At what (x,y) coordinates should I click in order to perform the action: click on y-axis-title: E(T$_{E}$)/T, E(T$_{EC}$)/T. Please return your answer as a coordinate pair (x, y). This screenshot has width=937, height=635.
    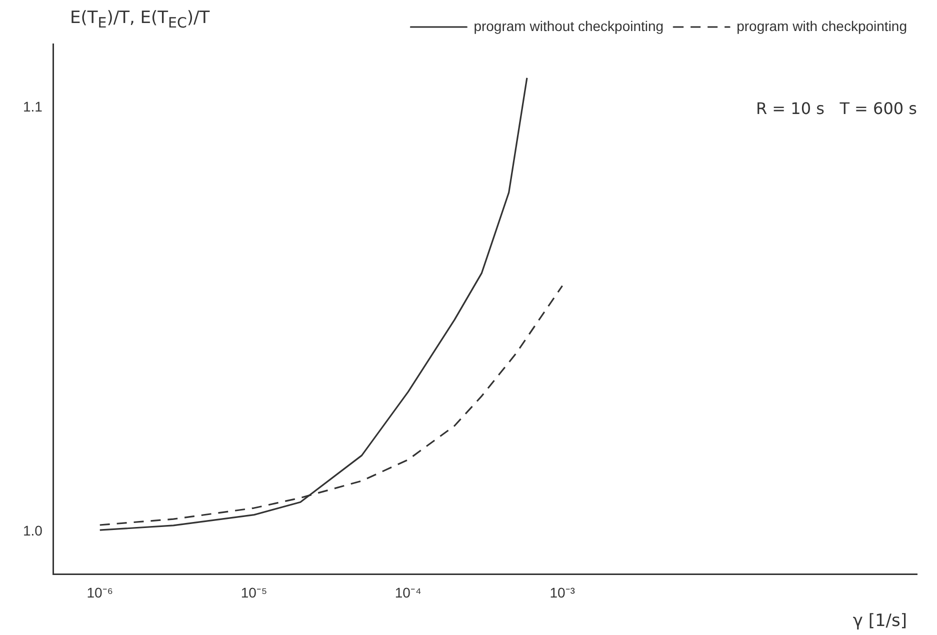
    Looking at the image, I should click on (140, 20).